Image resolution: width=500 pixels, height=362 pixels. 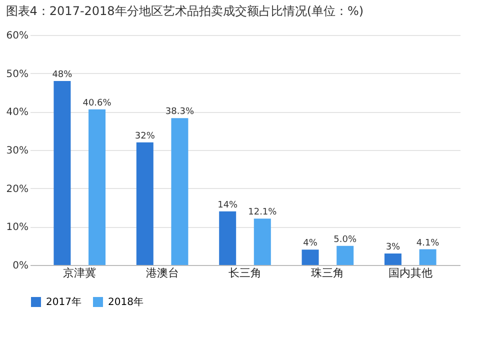 What do you see at coordinates (17, 112) in the screenshot?
I see `y-tick-label: 40%` at bounding box center [17, 112].